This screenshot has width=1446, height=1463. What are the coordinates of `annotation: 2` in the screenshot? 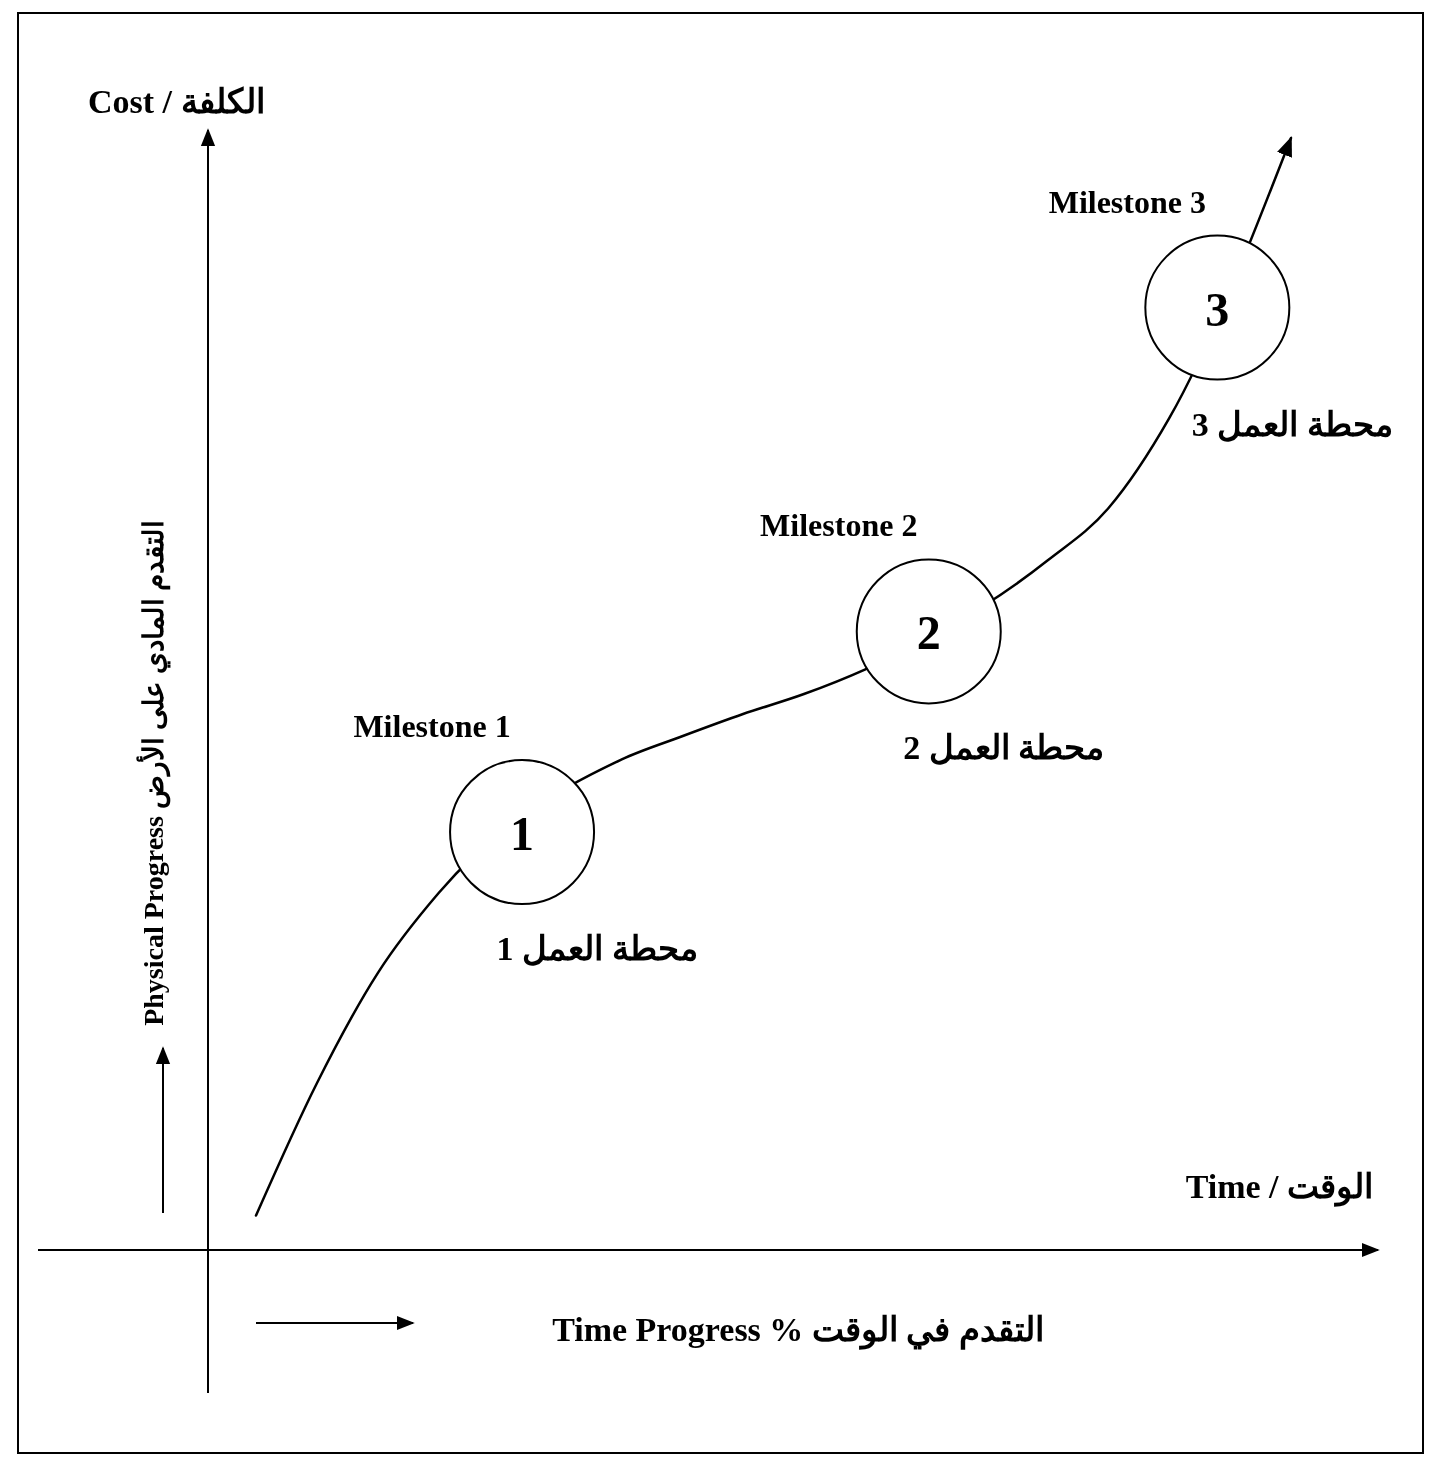 It's located at (928, 633).